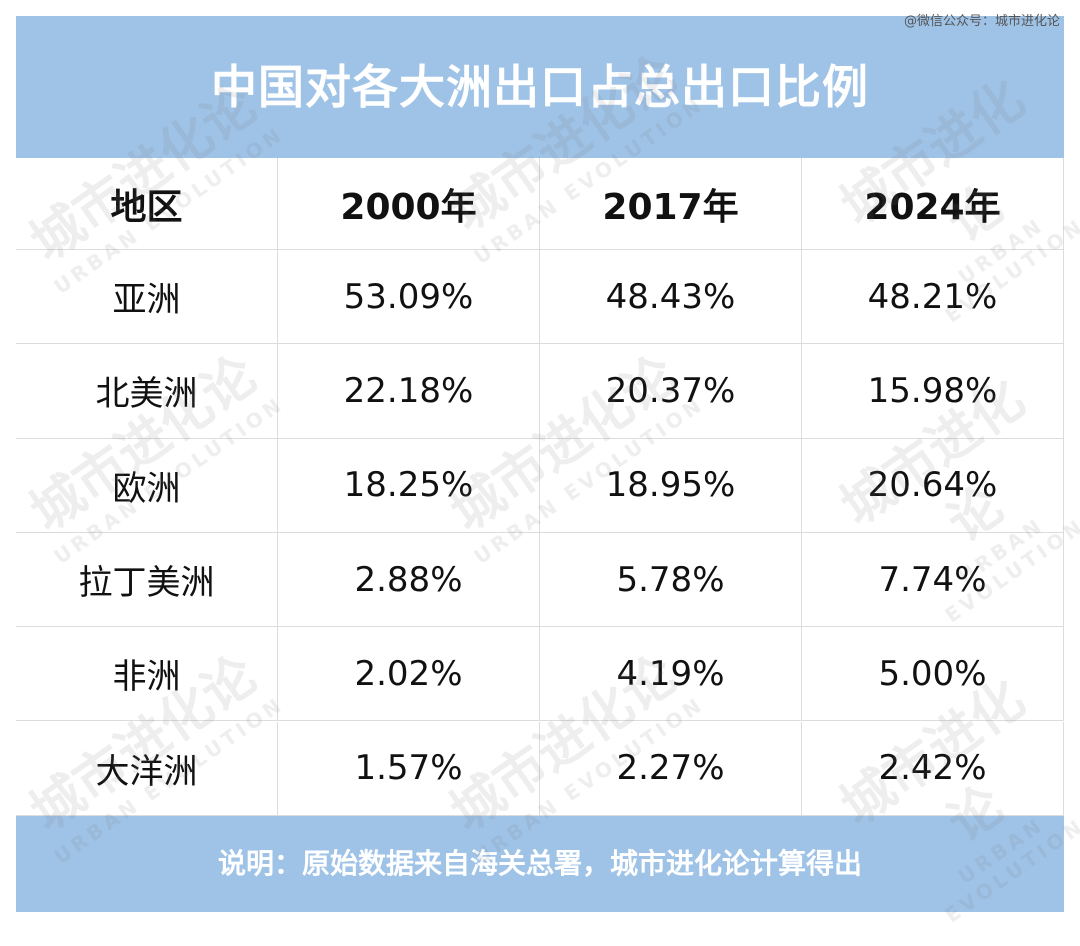  Describe the element at coordinates (540, 87) in the screenshot. I see `title: 中国对各大洲出口占总出口比例` at that location.